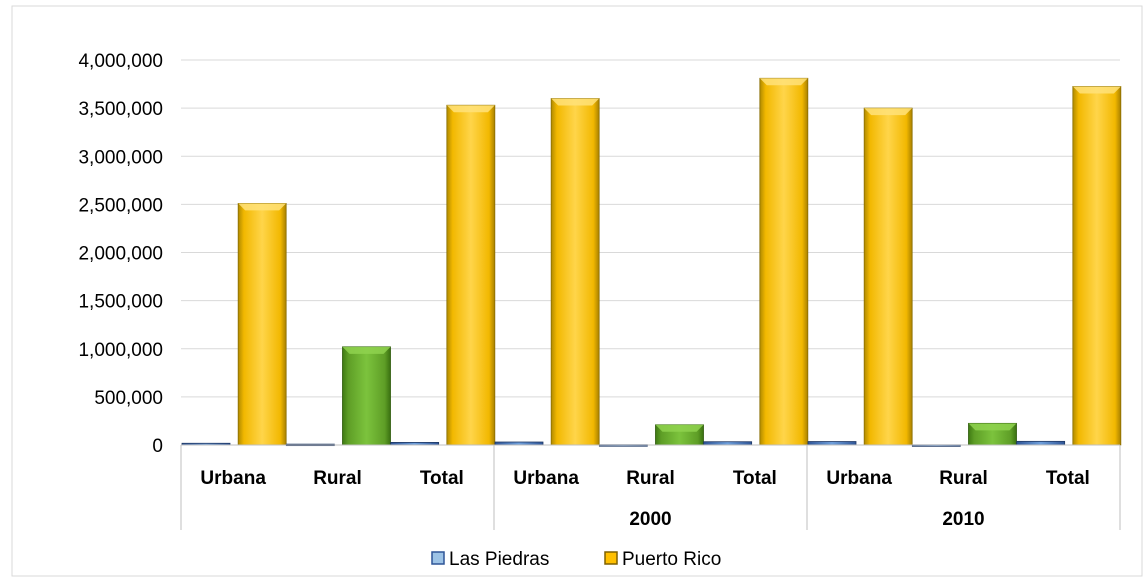  What do you see at coordinates (438, 558) in the screenshot?
I see `legend-swatch-las-piedras` at bounding box center [438, 558].